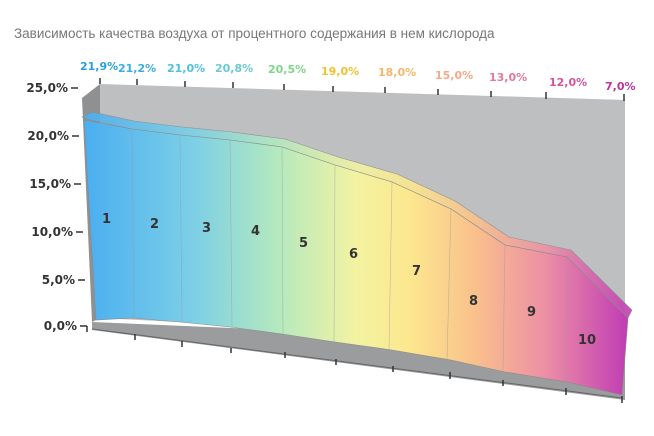 This screenshot has width=654, height=436. I want to click on segment-label: 6, so click(353, 254).